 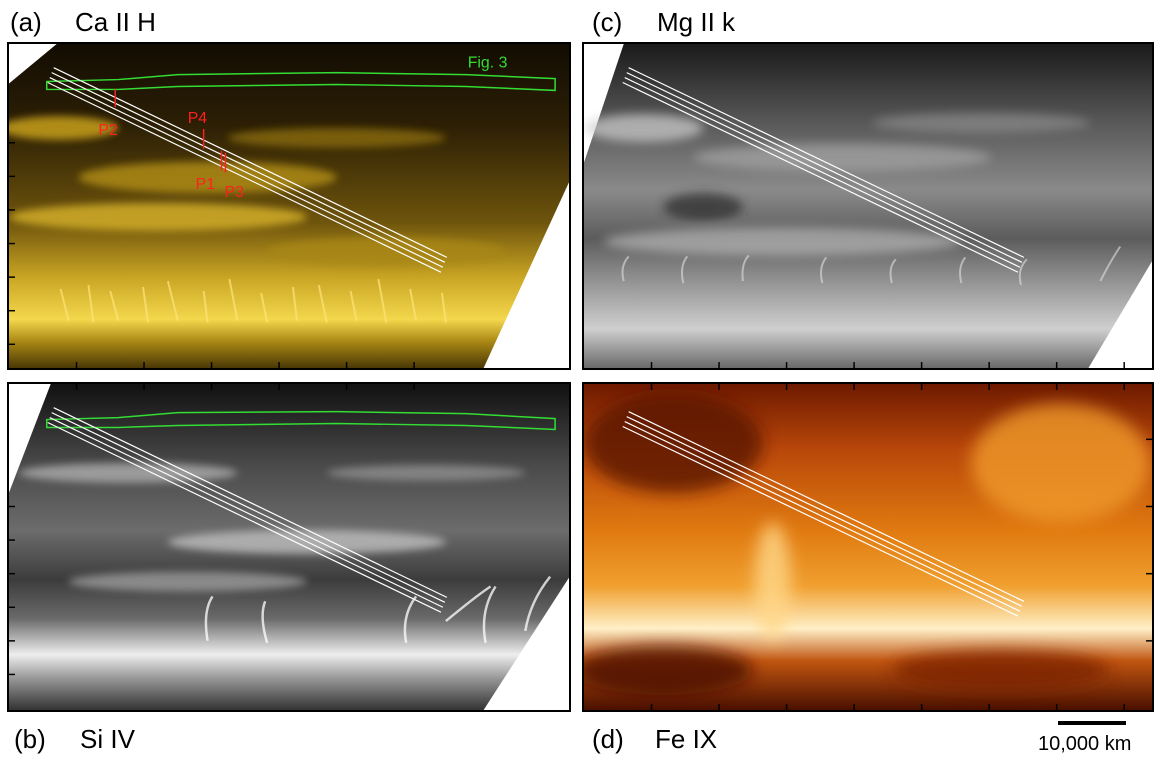 I want to click on panel-a-contour, so click(x=300, y=81).